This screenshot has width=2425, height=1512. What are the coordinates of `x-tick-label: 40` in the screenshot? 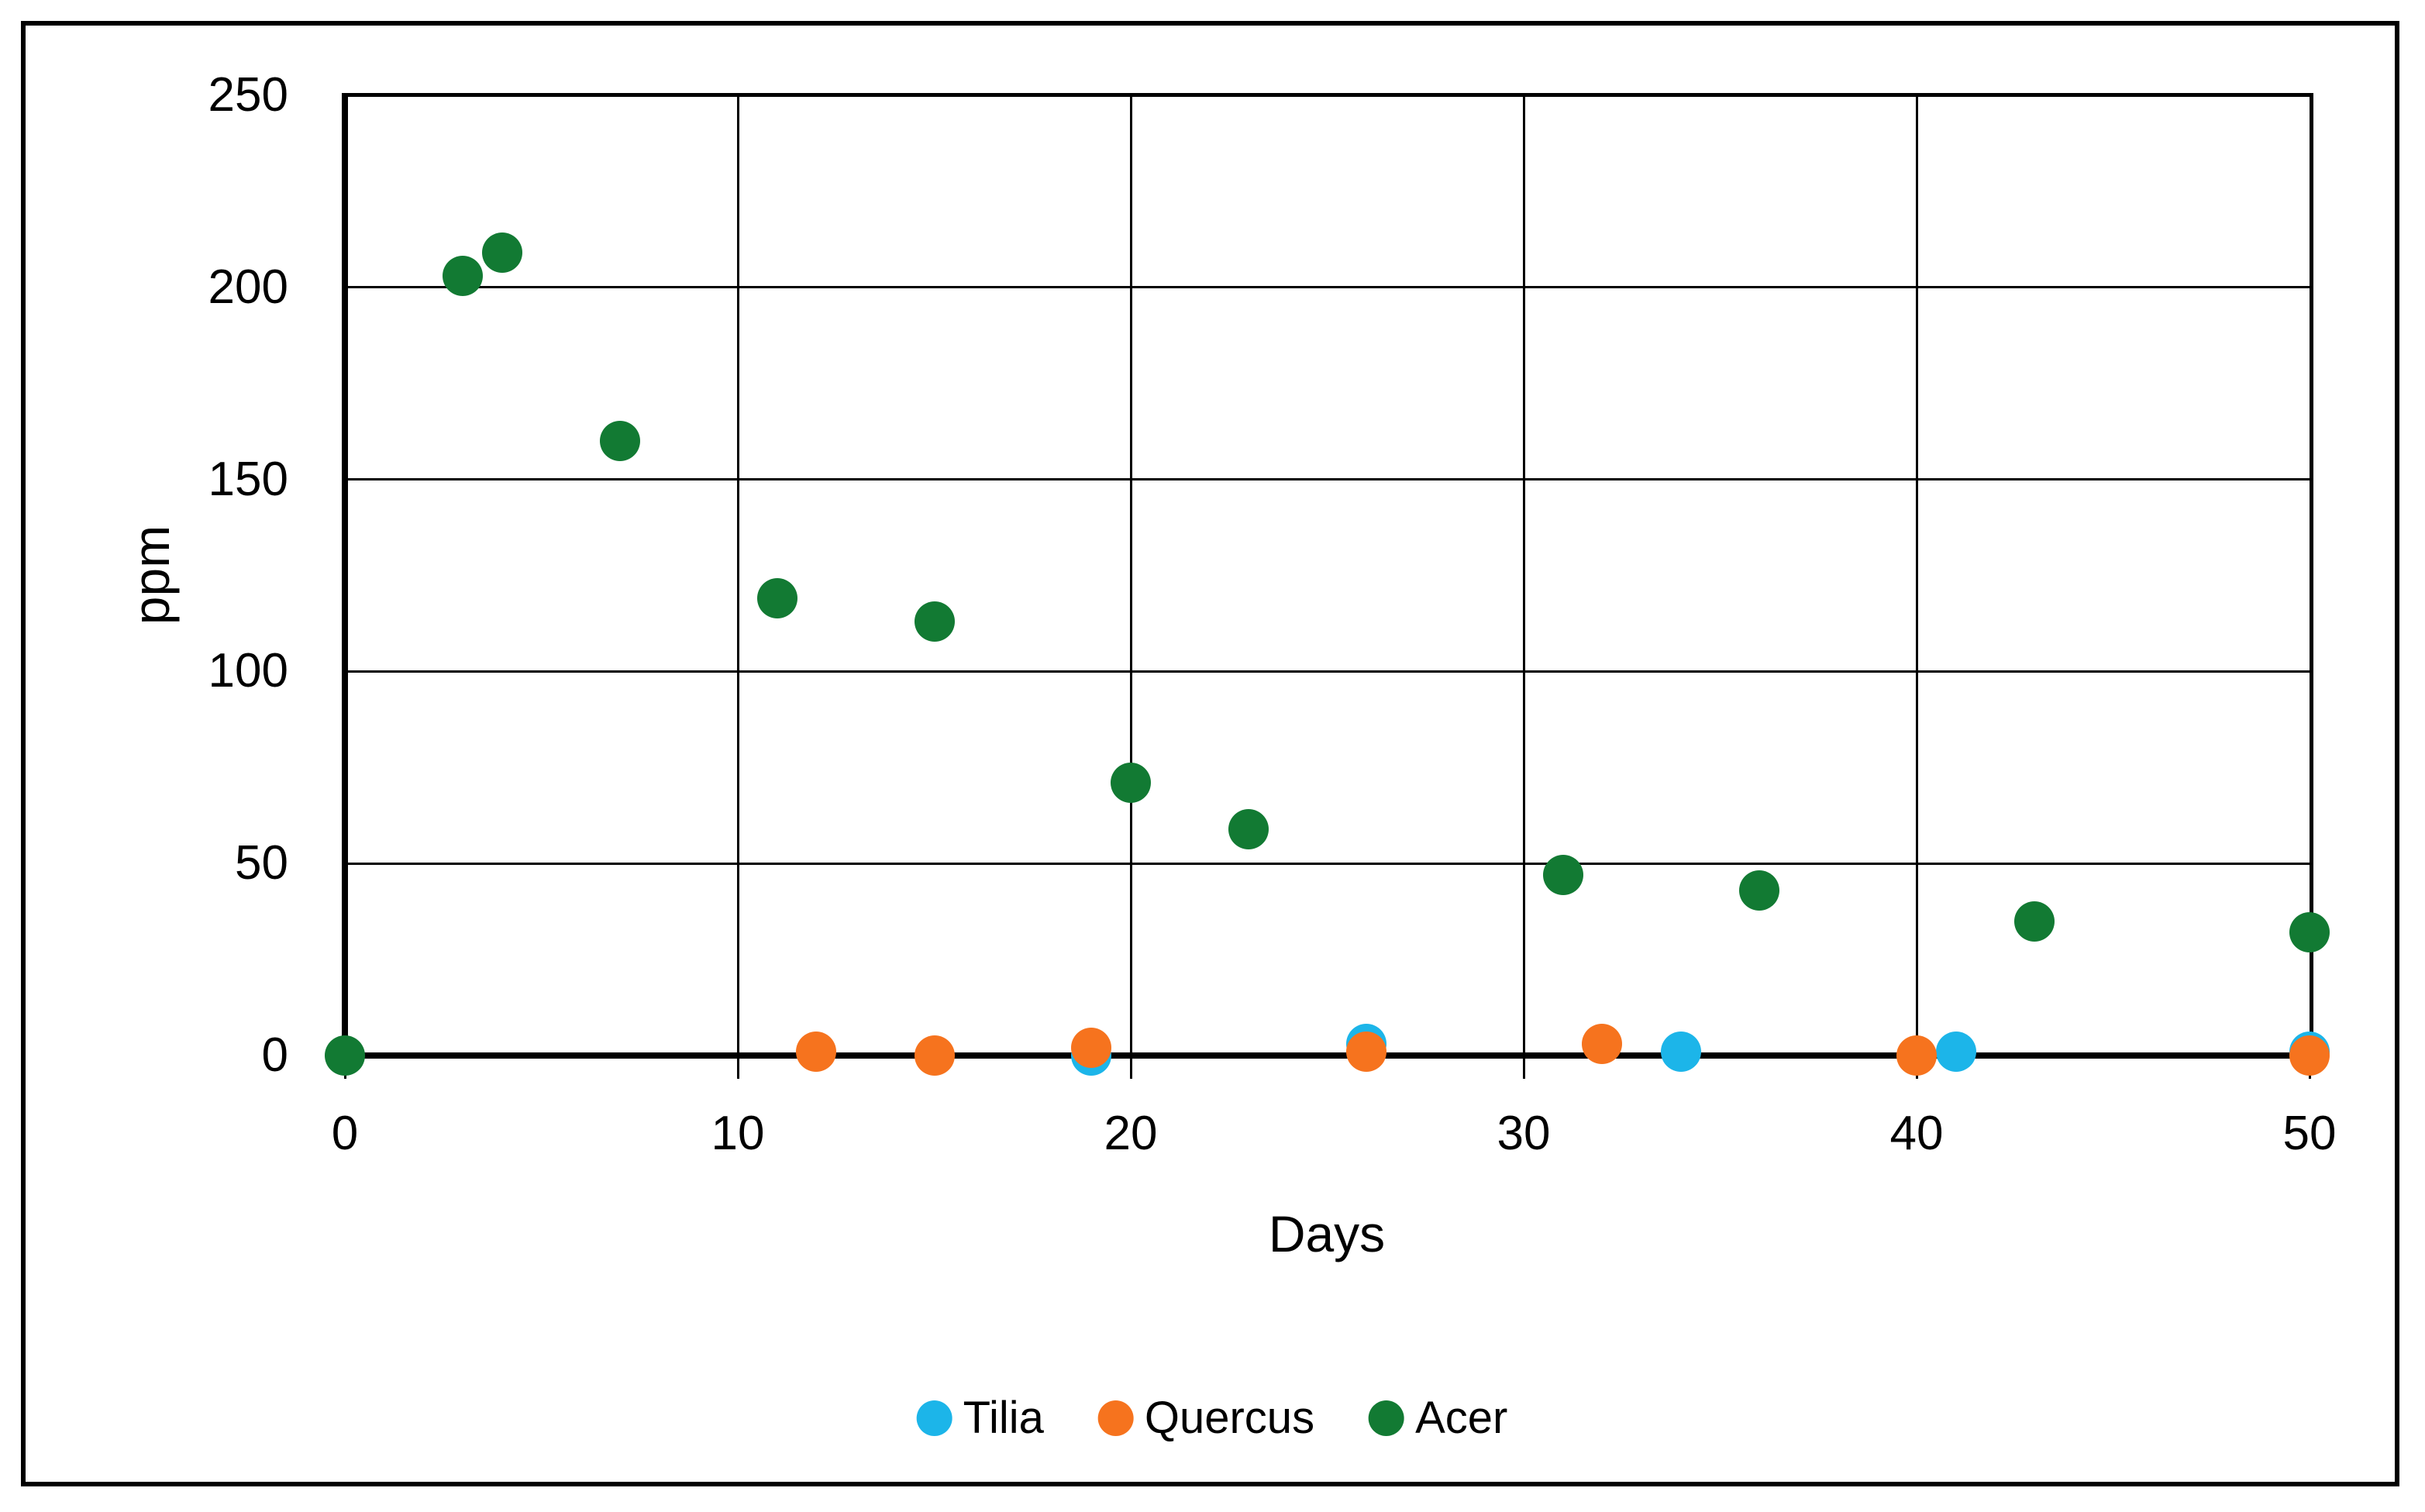 It's located at (1917, 1133).